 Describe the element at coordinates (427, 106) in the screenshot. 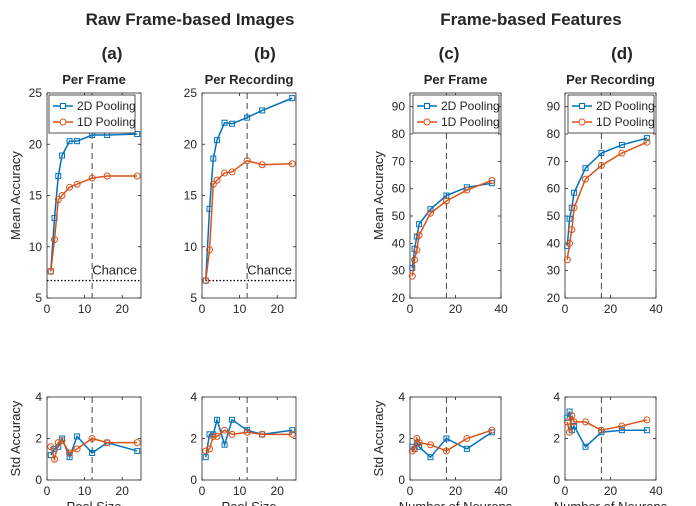

I see `legend-marker-square` at that location.